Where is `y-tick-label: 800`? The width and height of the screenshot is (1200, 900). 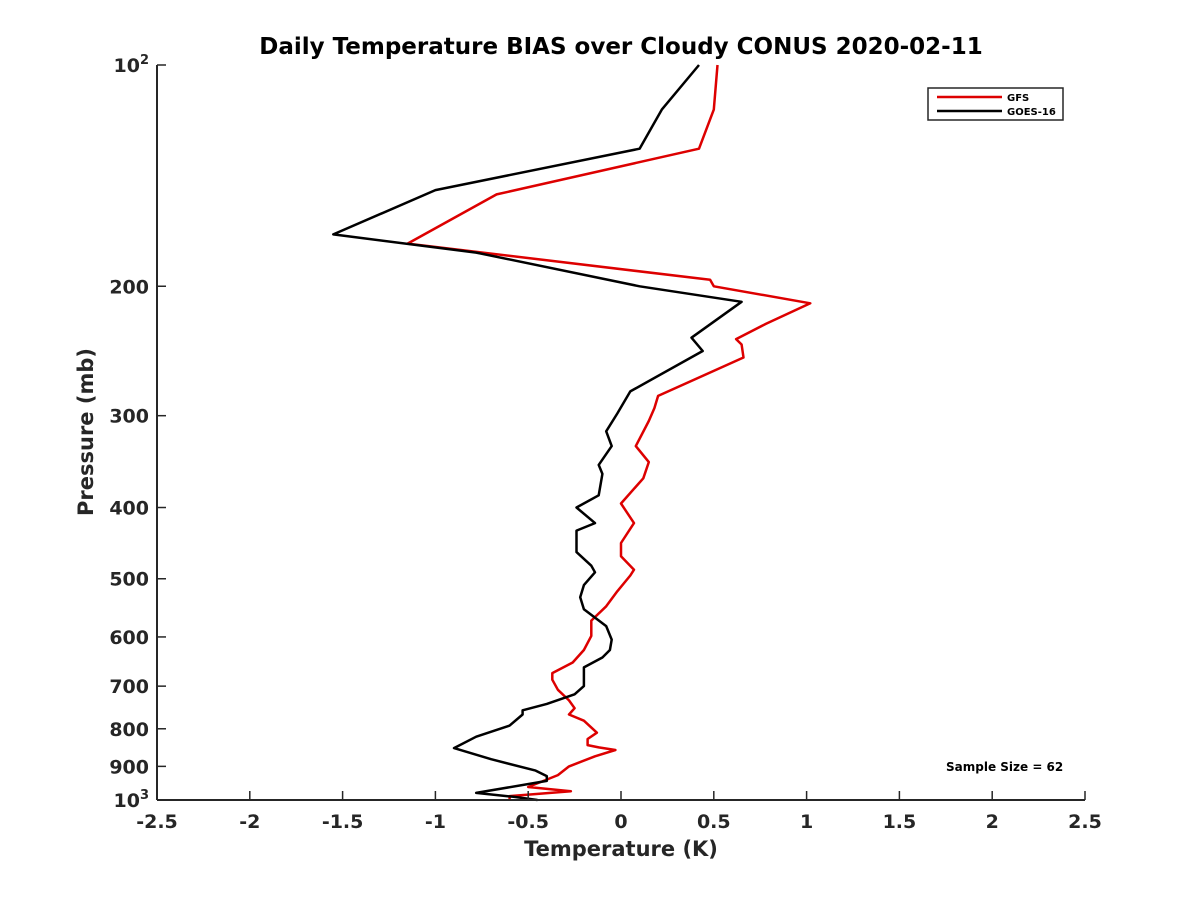
y-tick-label: 800 is located at coordinates (129, 730).